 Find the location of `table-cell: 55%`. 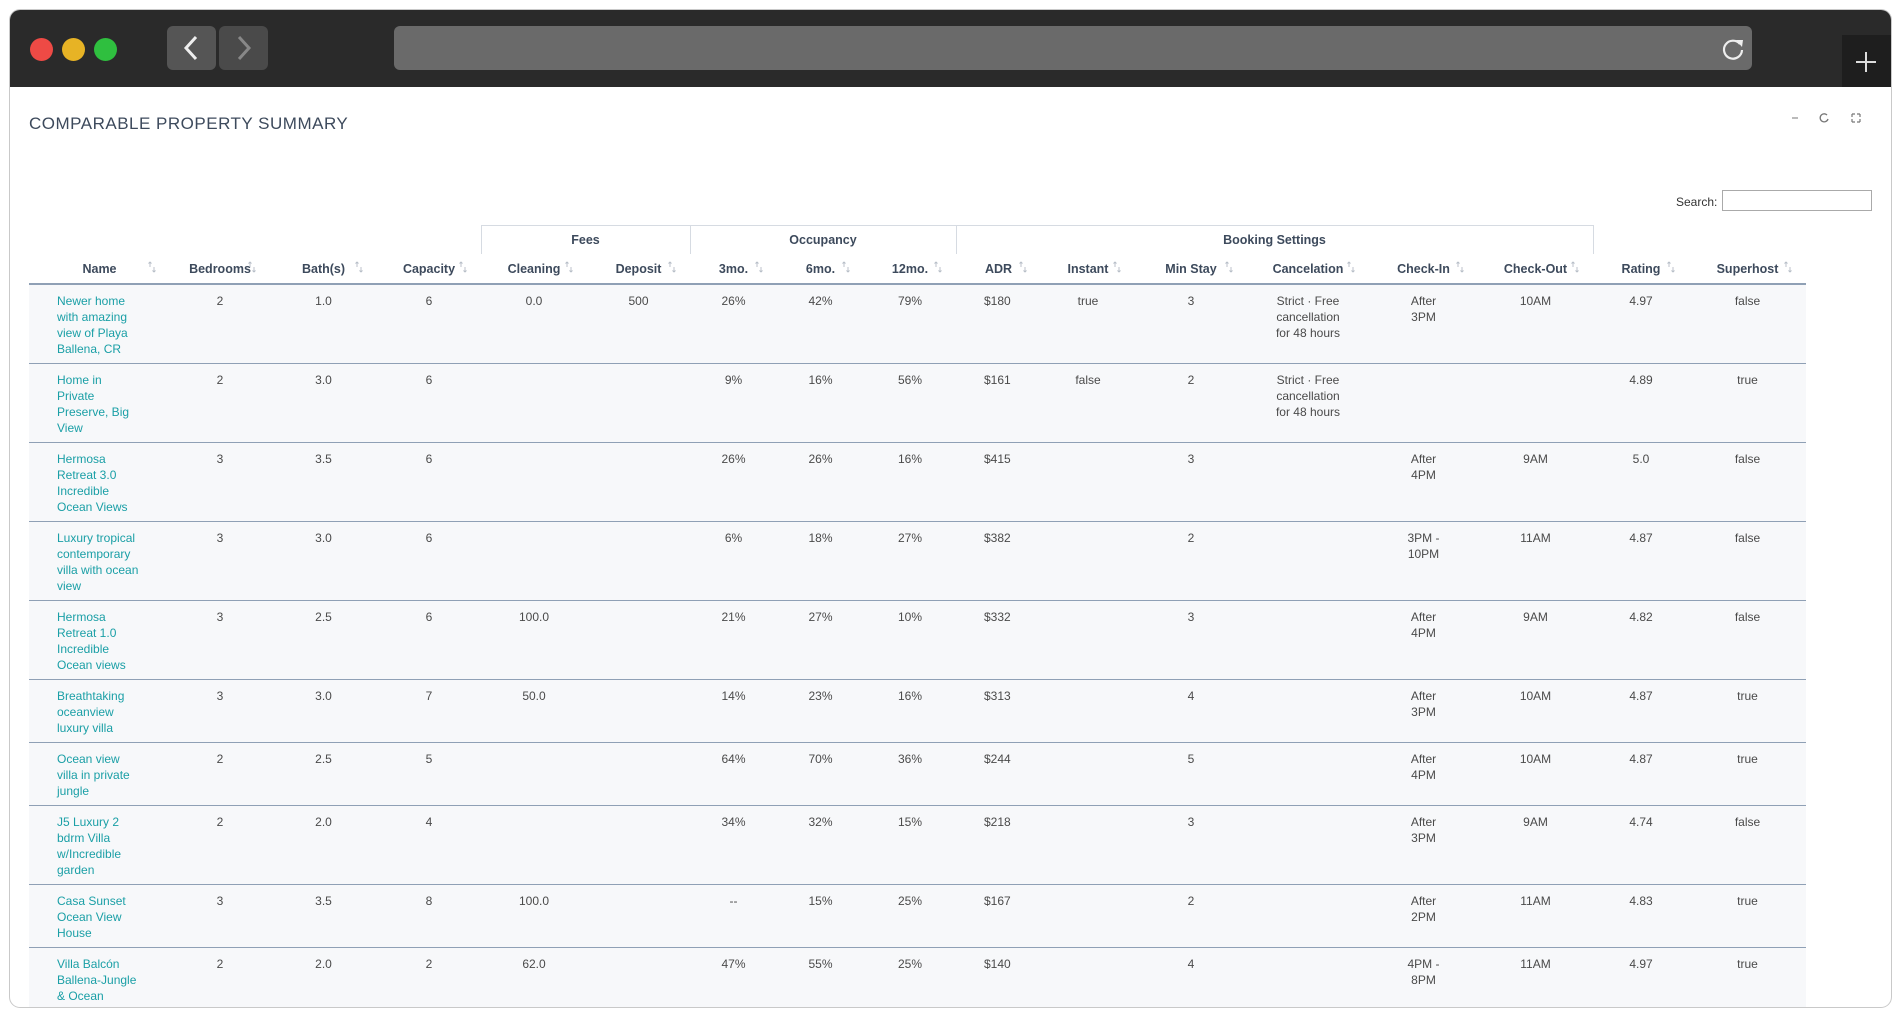

table-cell: 55% is located at coordinates (820, 977).